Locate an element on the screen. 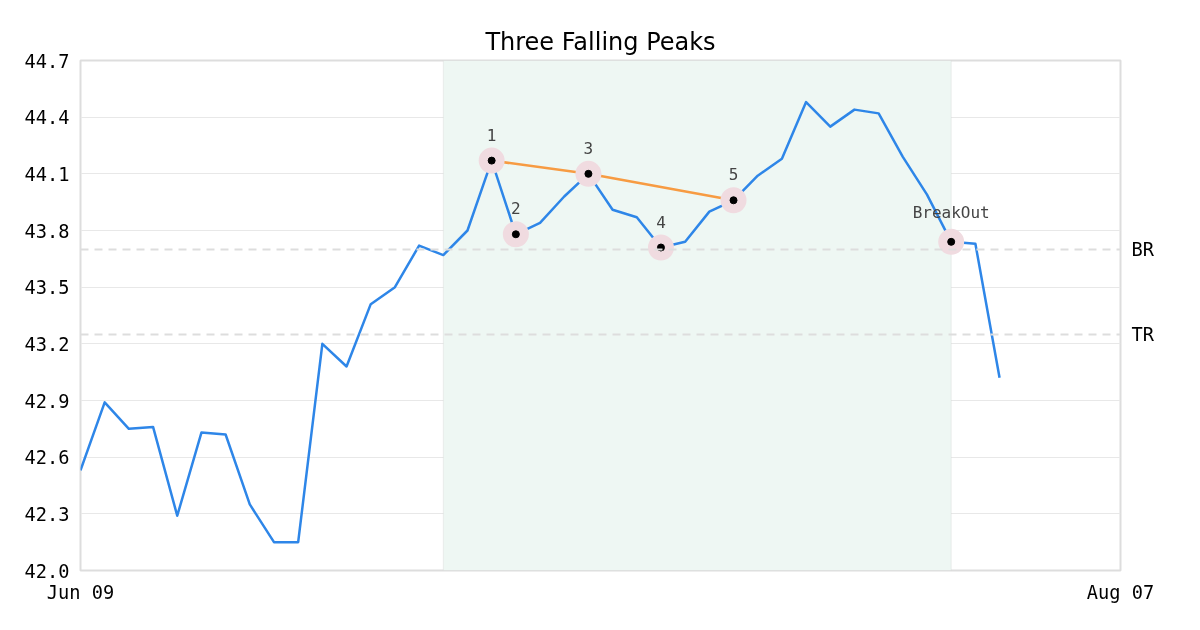 Image resolution: width=1200 pixels, height=630 pixels. y-tick-label: 43.5 is located at coordinates (47, 288).